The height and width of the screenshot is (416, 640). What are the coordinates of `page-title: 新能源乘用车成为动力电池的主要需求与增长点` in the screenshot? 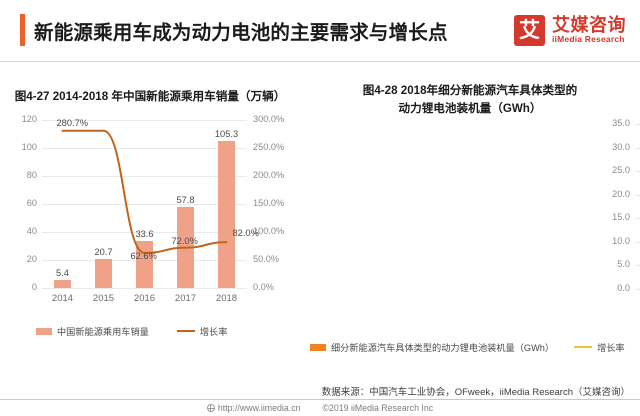 It's located at (241, 33).